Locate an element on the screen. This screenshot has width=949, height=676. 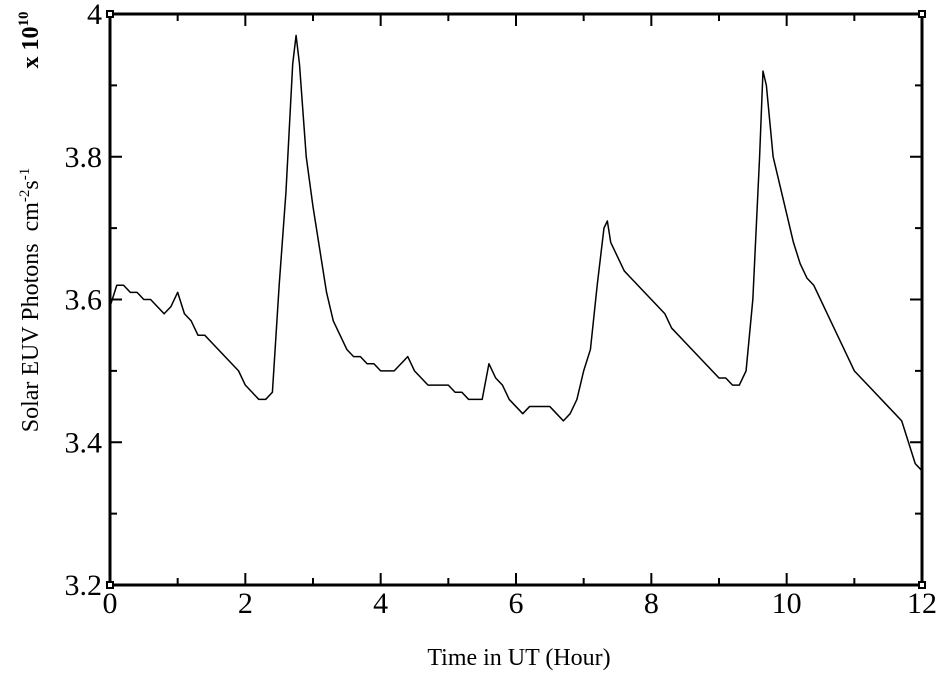
x-tick-label: 2 is located at coordinates (245, 603).